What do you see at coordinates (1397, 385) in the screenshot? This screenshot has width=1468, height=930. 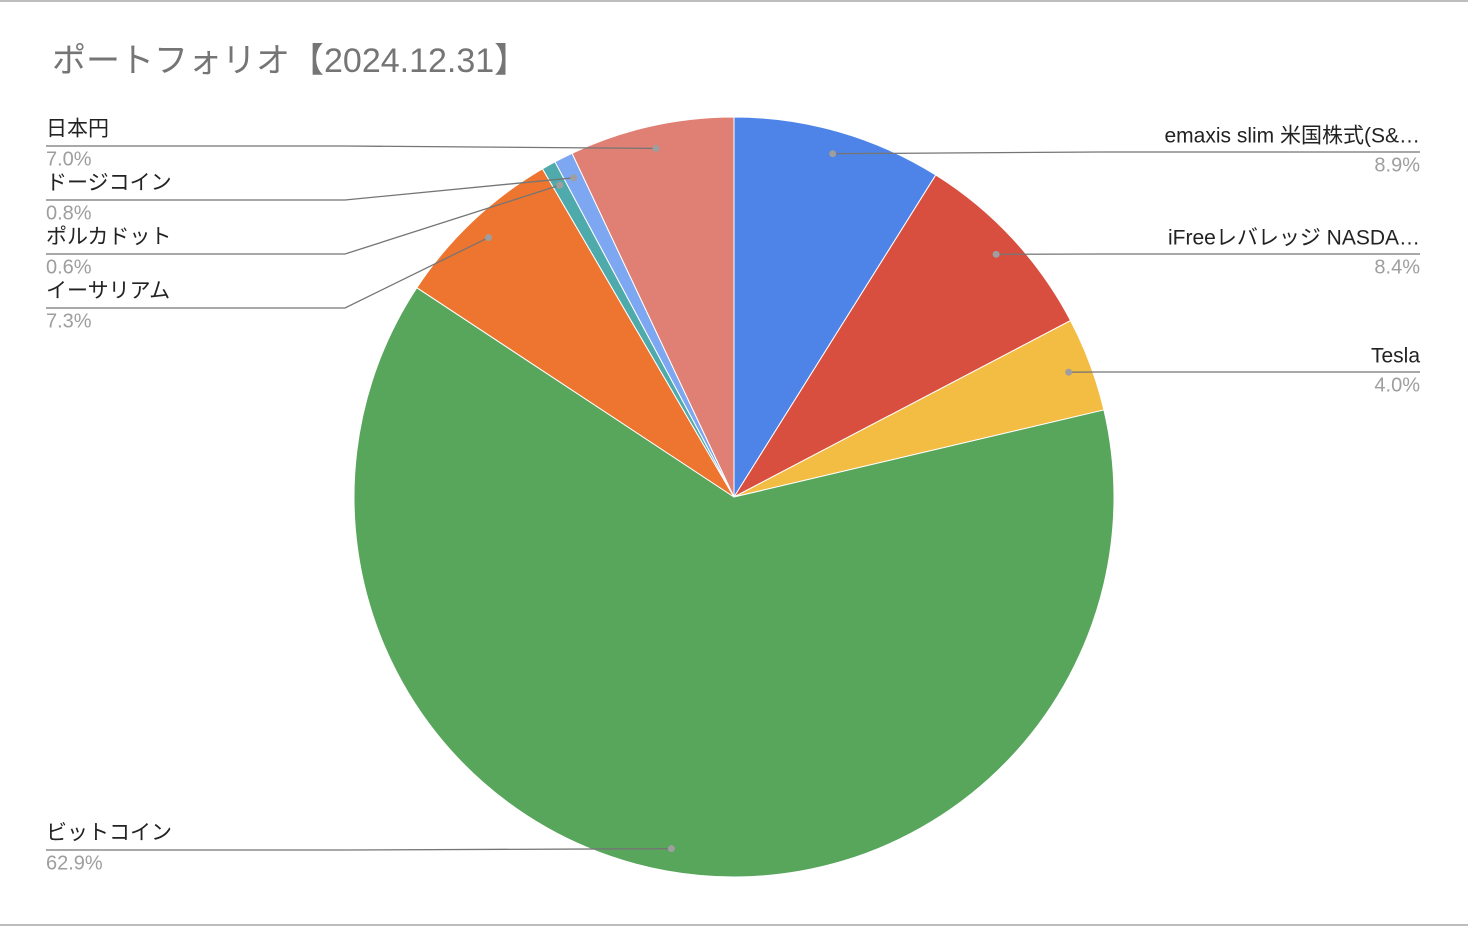 I see `slice-value-label: 4.0%` at bounding box center [1397, 385].